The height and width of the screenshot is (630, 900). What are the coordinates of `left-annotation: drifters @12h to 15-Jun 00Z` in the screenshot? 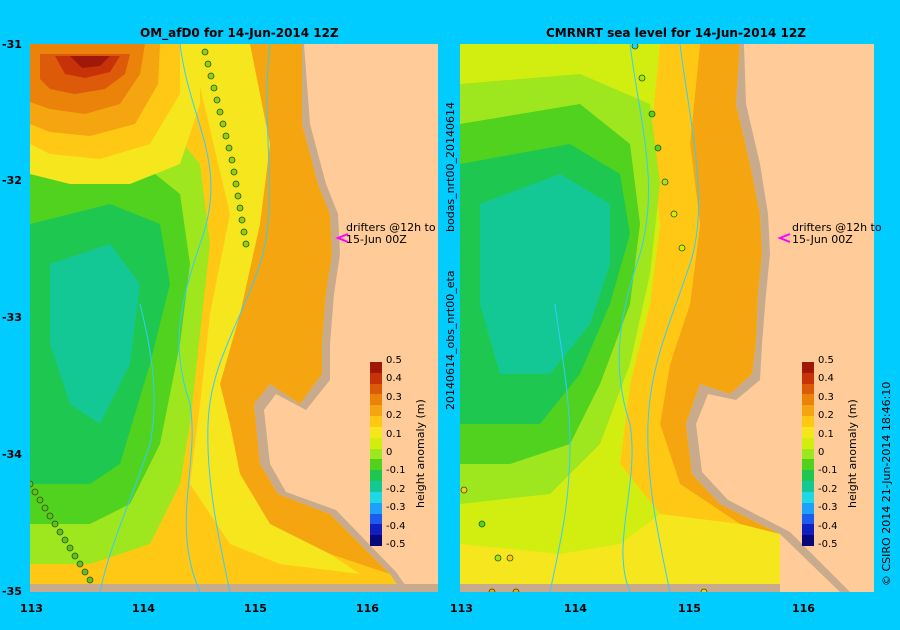 It's located at (391, 233).